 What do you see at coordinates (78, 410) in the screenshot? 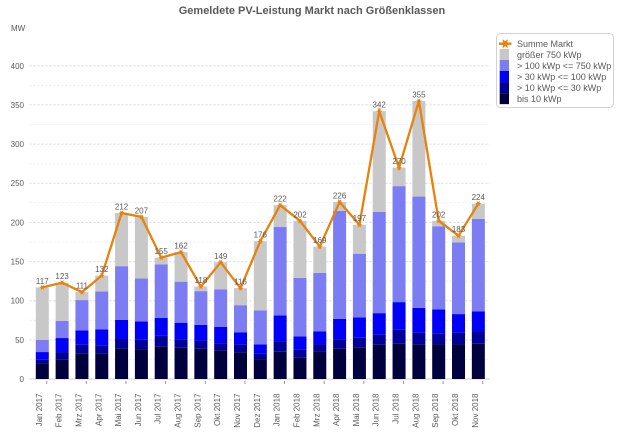
I see `svg-text: Mrz 2017` at bounding box center [78, 410].